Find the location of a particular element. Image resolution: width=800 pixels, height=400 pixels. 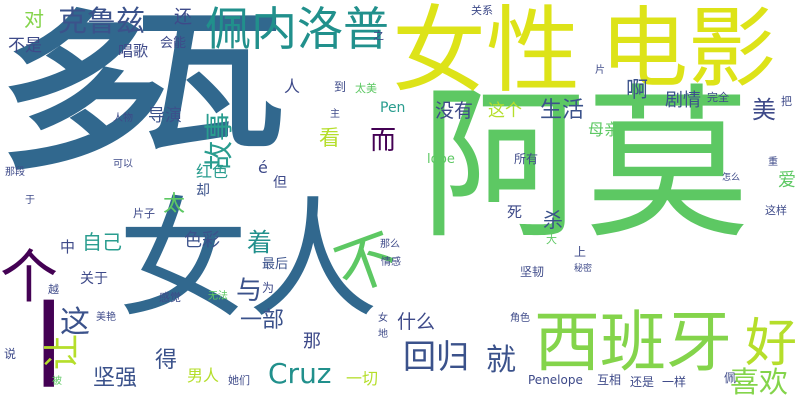

word-hao: 好 is located at coordinates (771, 344).